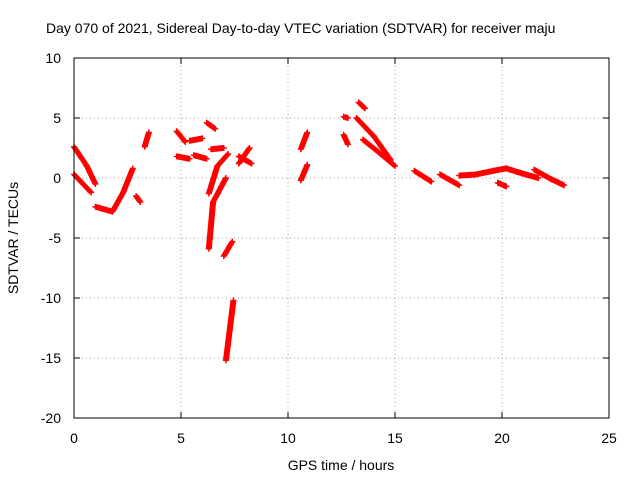 The height and width of the screenshot is (480, 640). What do you see at coordinates (181, 438) in the screenshot?
I see `x-tick-label: 5` at bounding box center [181, 438].